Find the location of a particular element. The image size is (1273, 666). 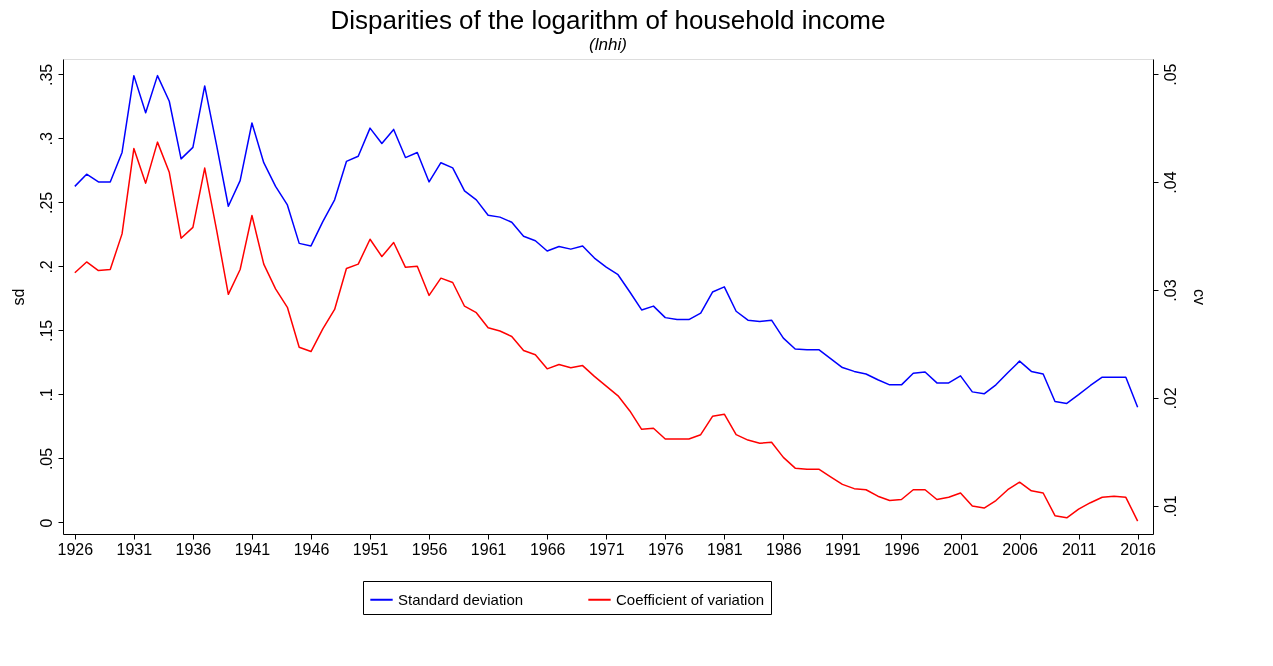

x-tick-label: 1996 is located at coordinates (902, 549).